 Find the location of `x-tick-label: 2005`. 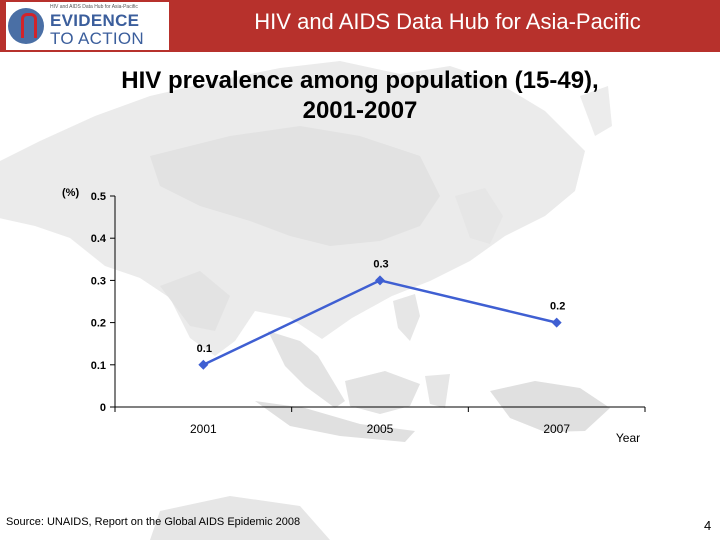

x-tick-label: 2005 is located at coordinates (380, 429).